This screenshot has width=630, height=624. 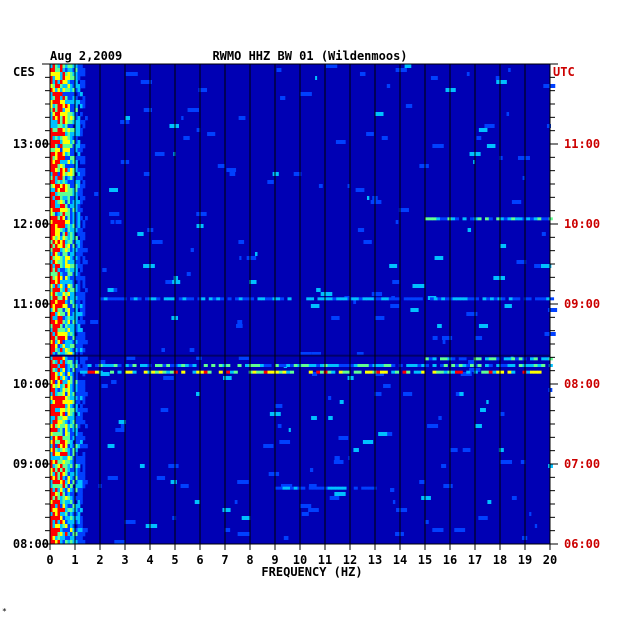 I want to click on right-time-label: 07:00, so click(x=582, y=464).